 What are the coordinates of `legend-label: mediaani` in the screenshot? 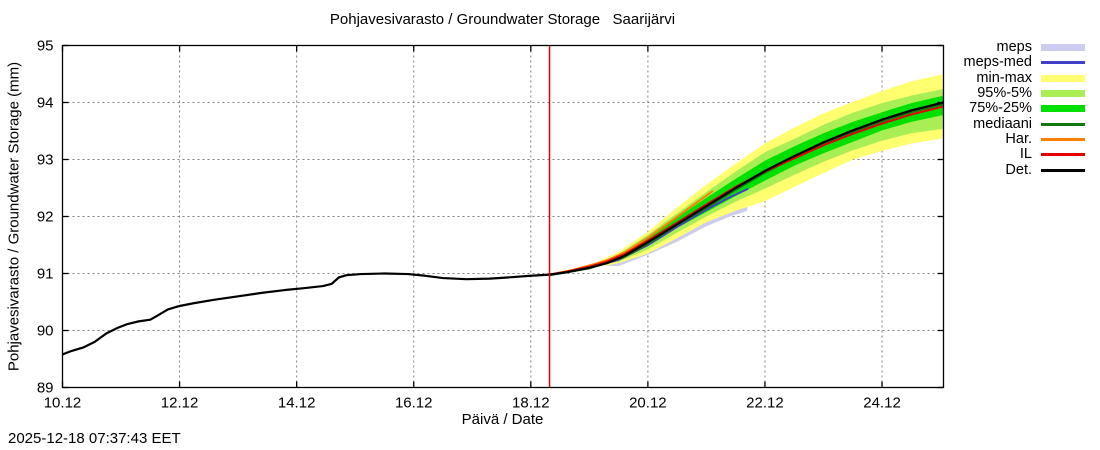 It's located at (1002, 123).